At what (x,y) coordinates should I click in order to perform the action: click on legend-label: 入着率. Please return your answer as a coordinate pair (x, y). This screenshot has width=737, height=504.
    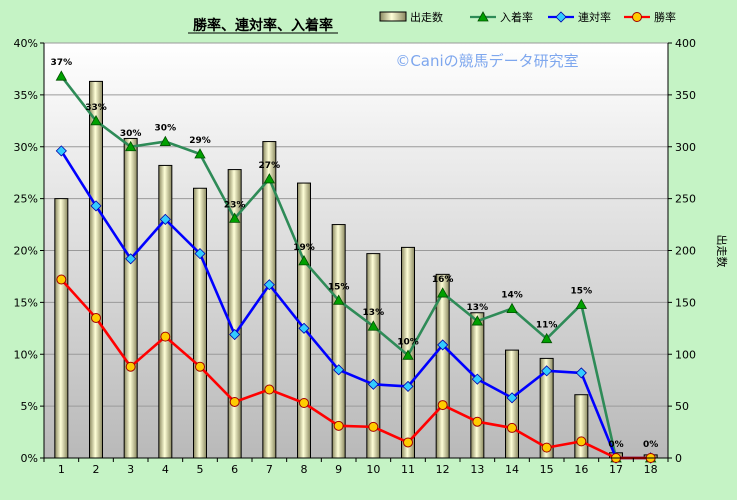
    Looking at the image, I should click on (516, 17).